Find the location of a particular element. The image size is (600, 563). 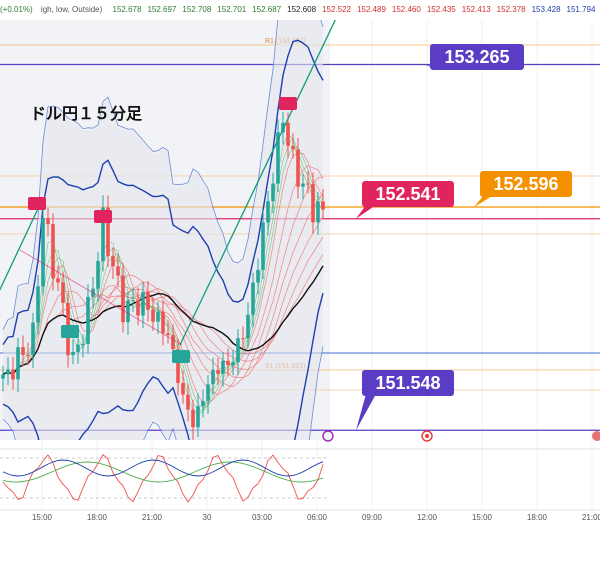

x-tick-label: 30 is located at coordinates (207, 517).